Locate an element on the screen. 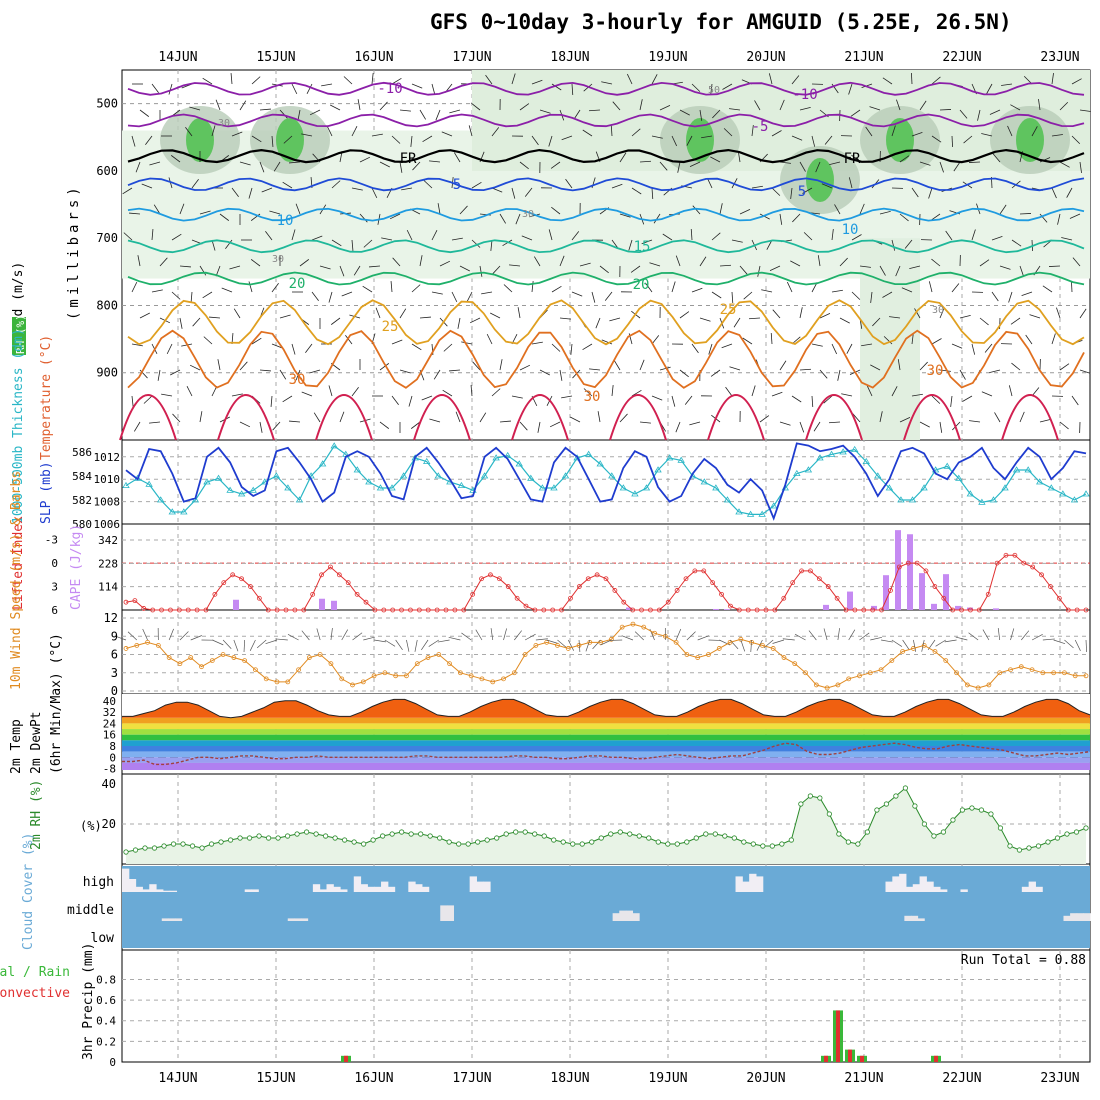  tick-label: 580 is located at coordinates (82, 524).